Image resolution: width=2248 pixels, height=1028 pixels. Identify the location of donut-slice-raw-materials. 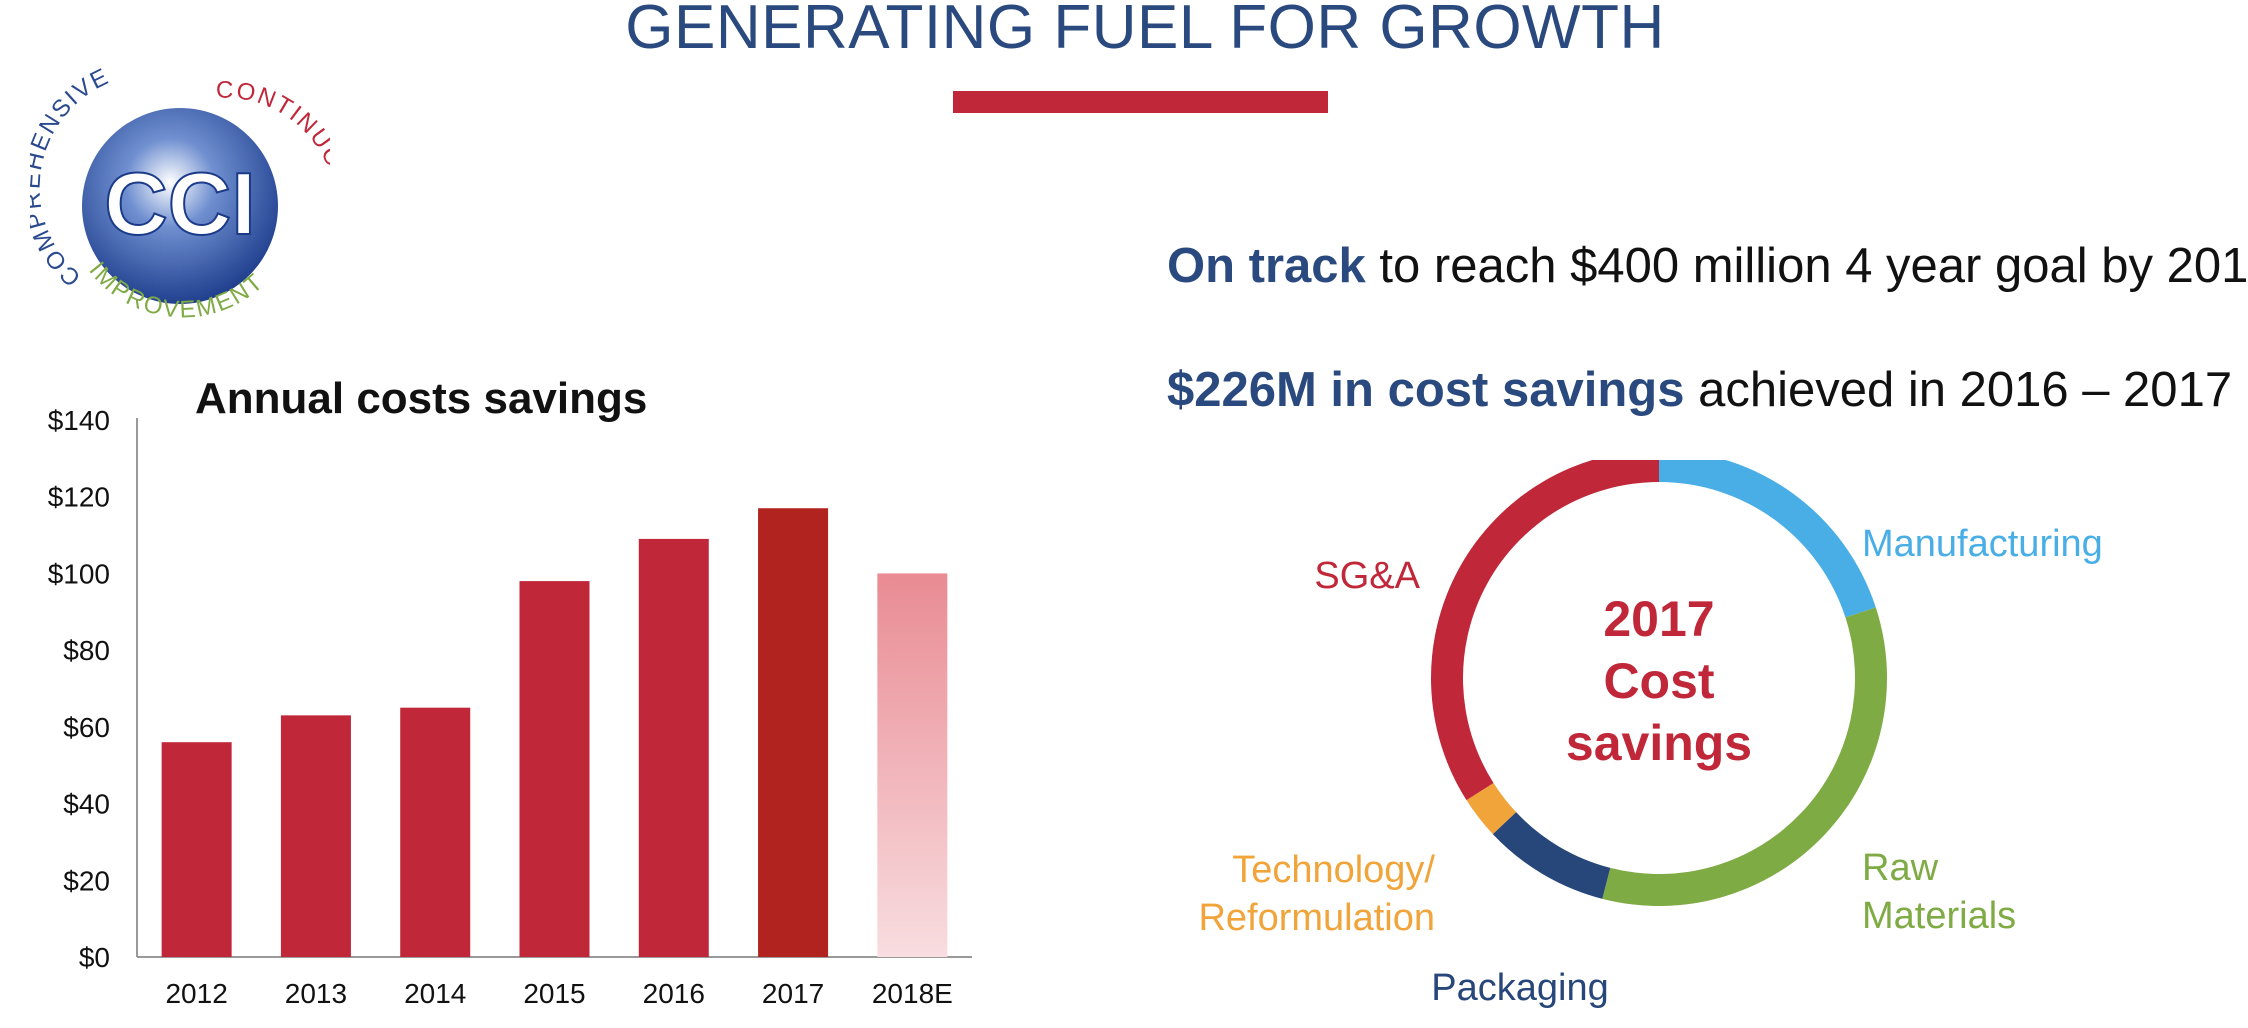
(1744, 756).